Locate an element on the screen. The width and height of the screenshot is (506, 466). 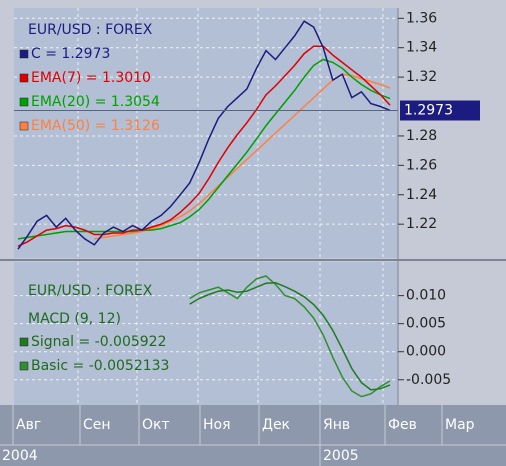
legend-entry: Signal = -0.005922 is located at coordinates (99, 342).